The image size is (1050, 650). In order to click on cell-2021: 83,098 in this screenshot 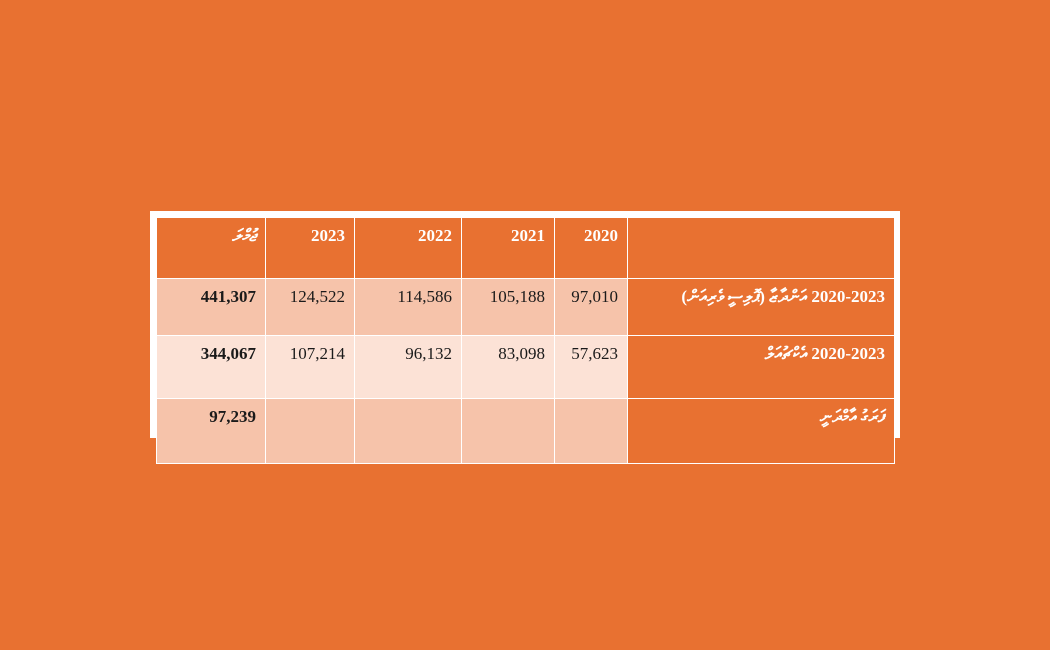, I will do `click(508, 367)`.